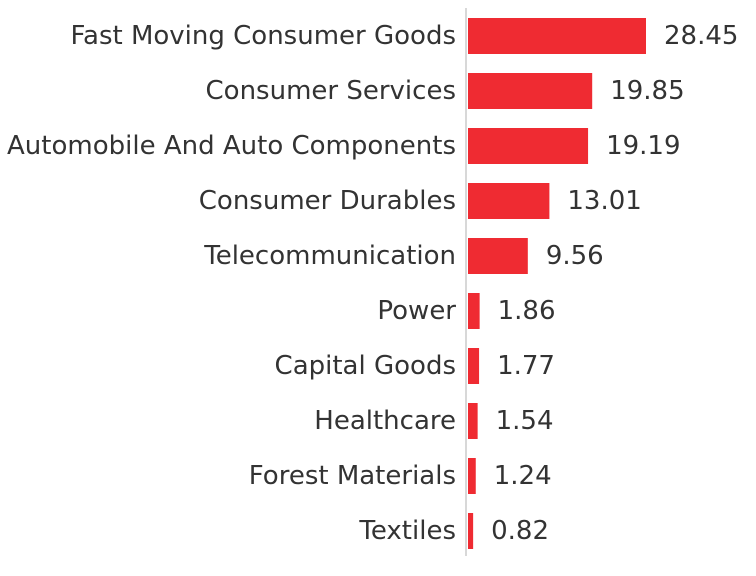 This screenshot has height=576, width=756. I want to click on category-label: Power, so click(416, 311).